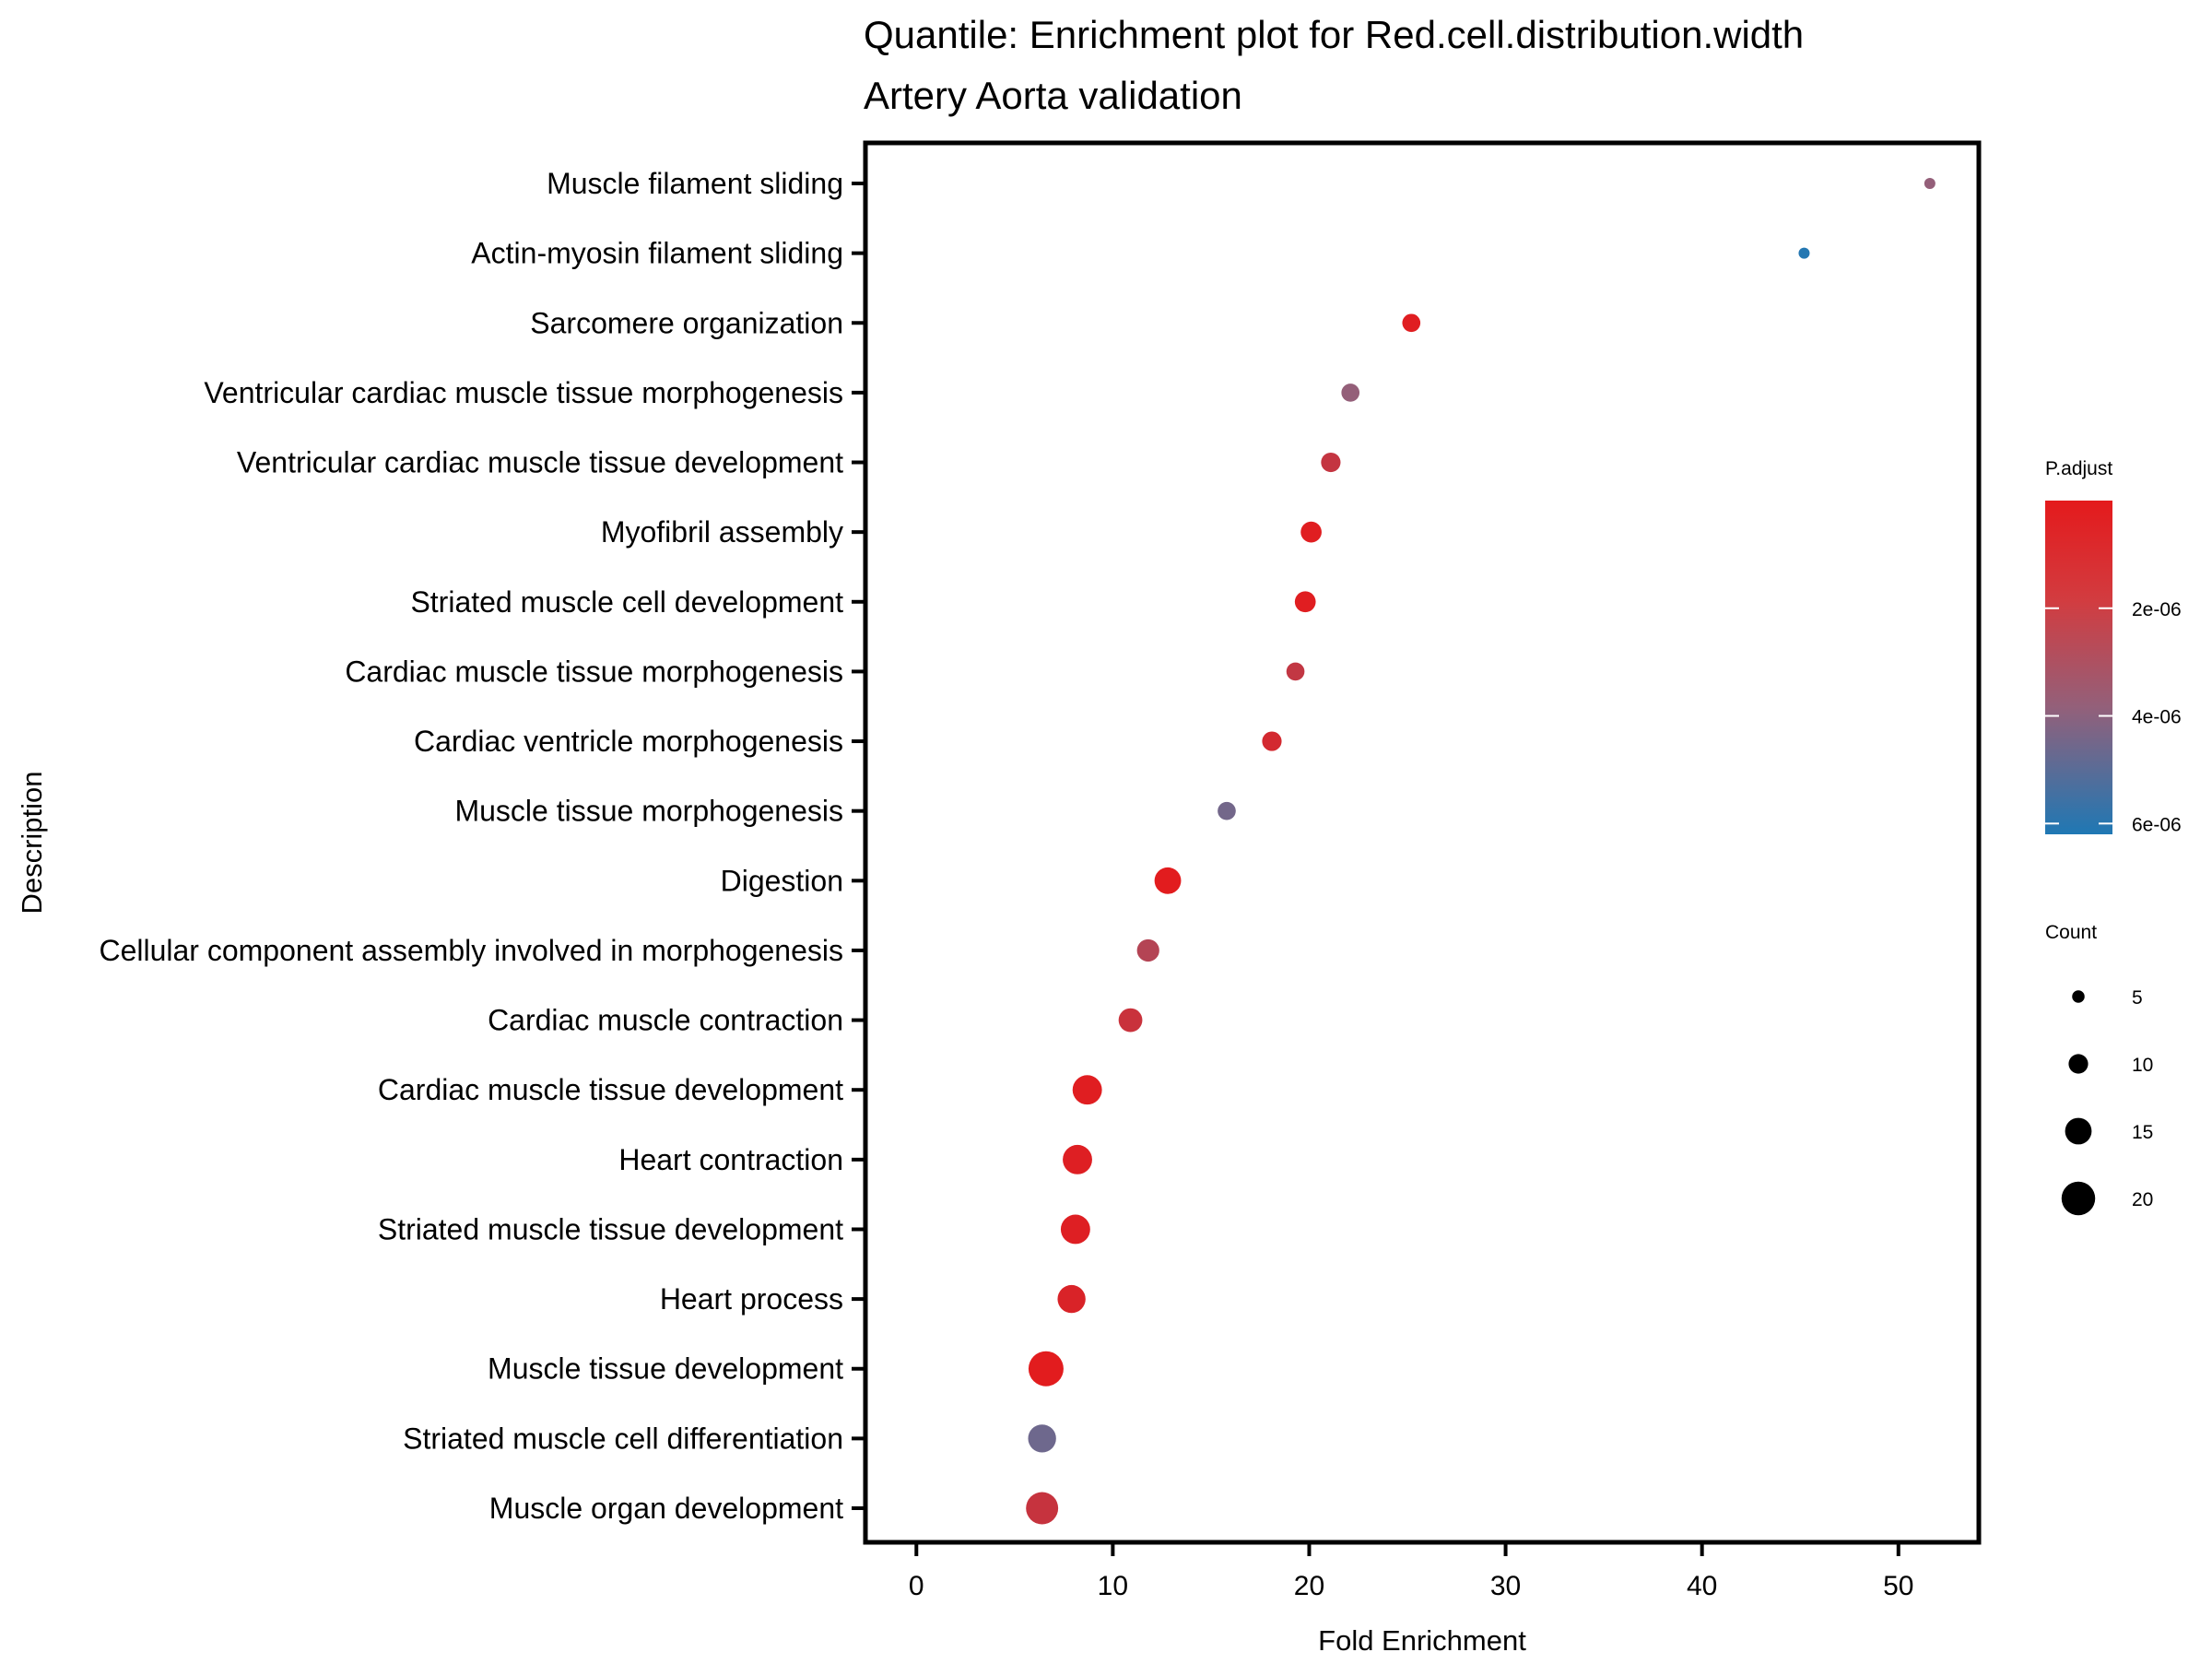 The height and width of the screenshot is (1664, 2212). Describe the element at coordinates (2071, 932) in the screenshot. I see `size-legend-title: Count` at that location.